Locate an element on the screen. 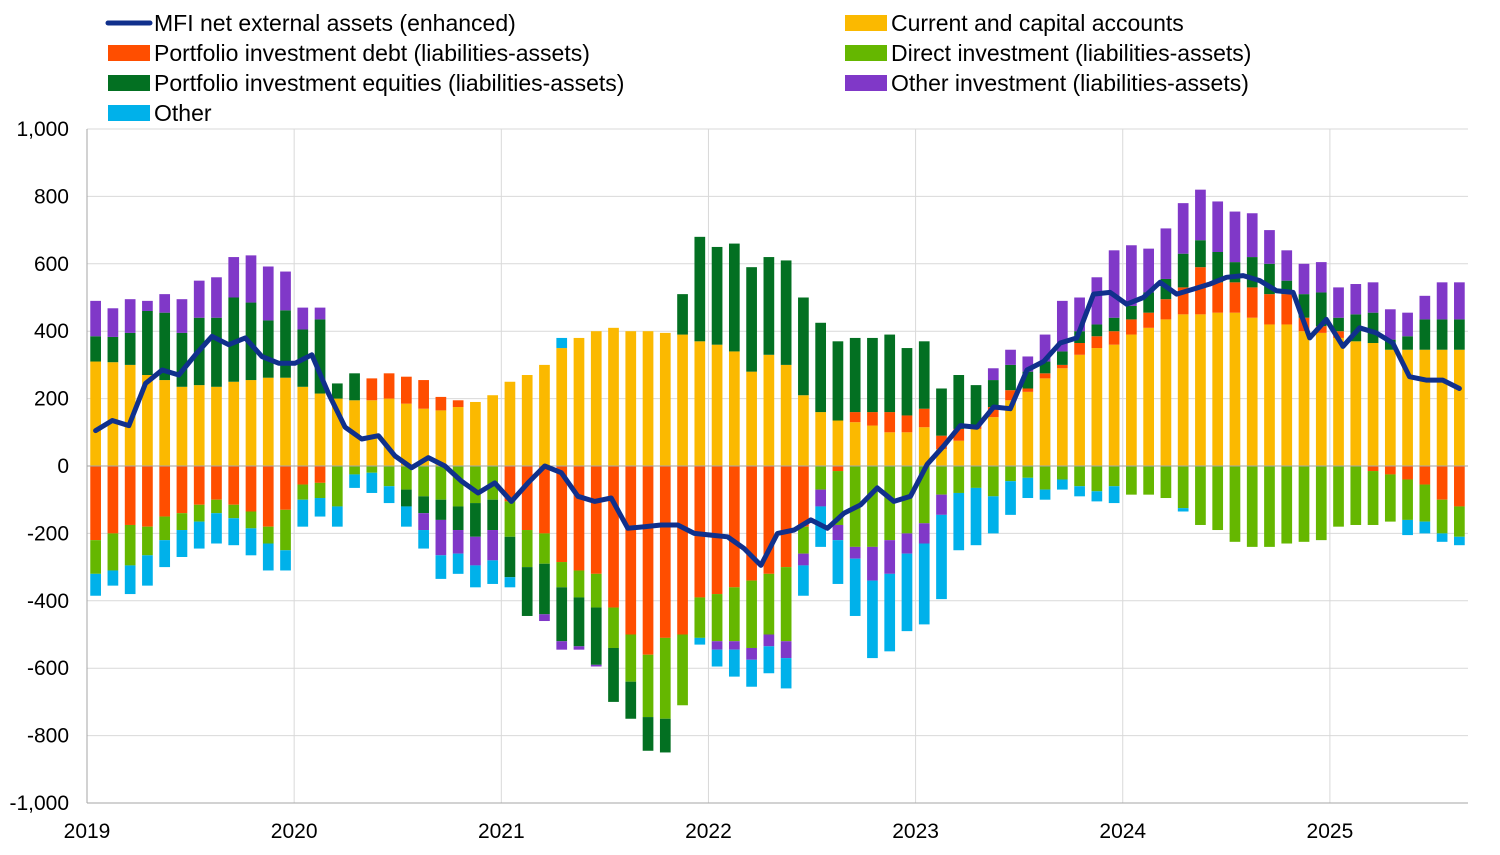  legend-label: Other investment (liabilities-assets) is located at coordinates (1070, 83).